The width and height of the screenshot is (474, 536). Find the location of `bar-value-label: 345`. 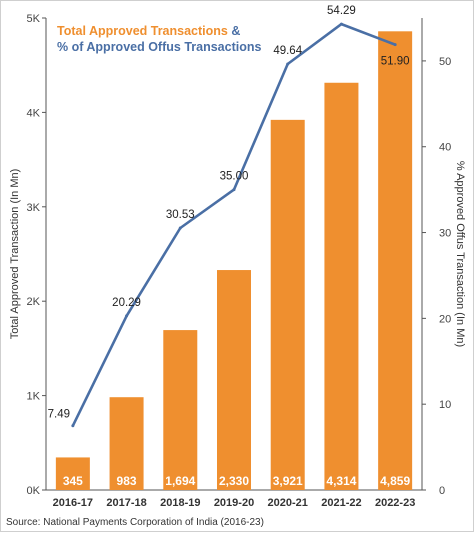

bar-value-label: 345 is located at coordinates (73, 481).